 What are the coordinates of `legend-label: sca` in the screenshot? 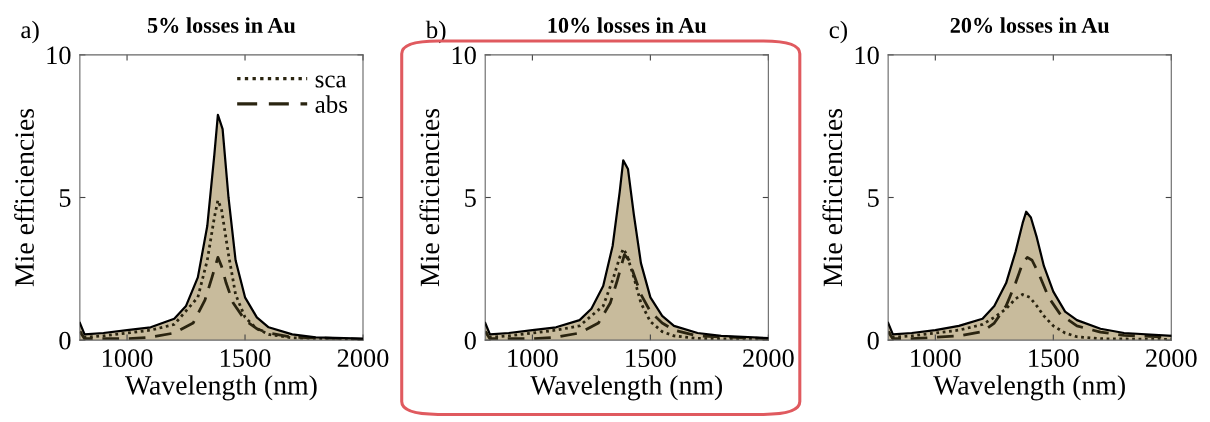 It's located at (331, 81).